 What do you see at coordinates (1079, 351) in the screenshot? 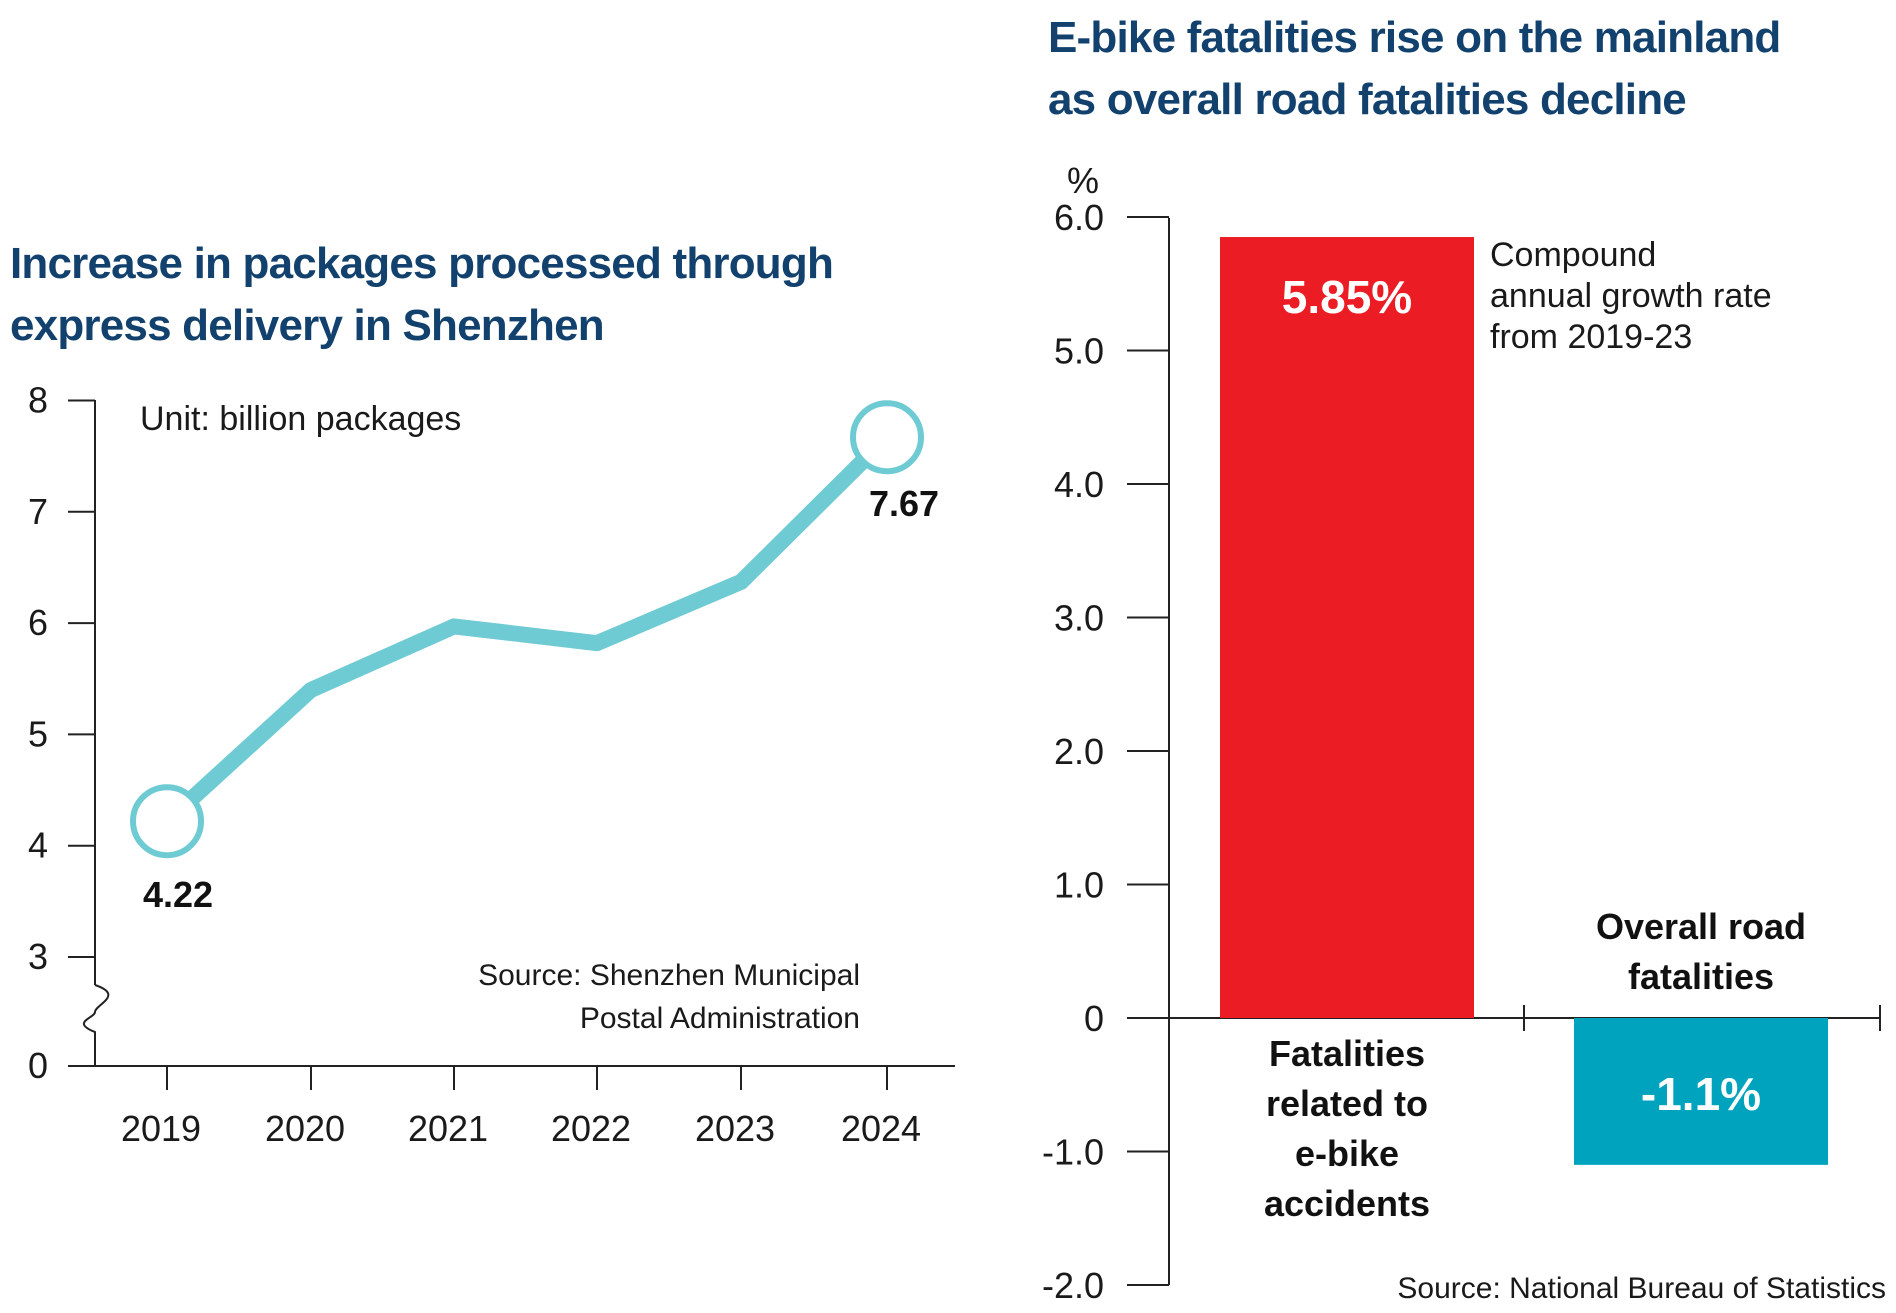
I see `y-tick-label: 5.0` at bounding box center [1079, 351].